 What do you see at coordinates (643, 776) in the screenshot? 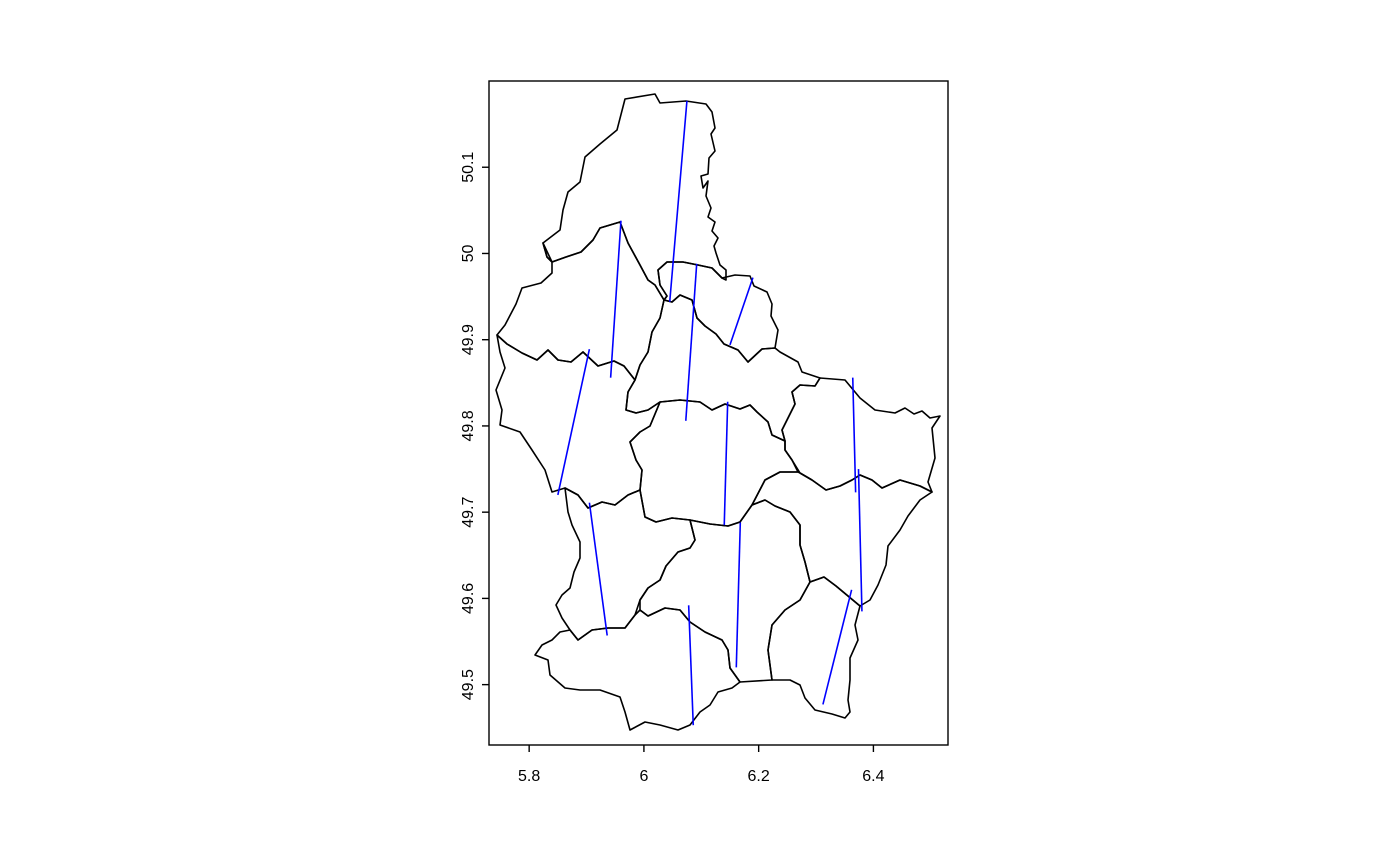
I see `x-tick-label: 6` at bounding box center [643, 776].